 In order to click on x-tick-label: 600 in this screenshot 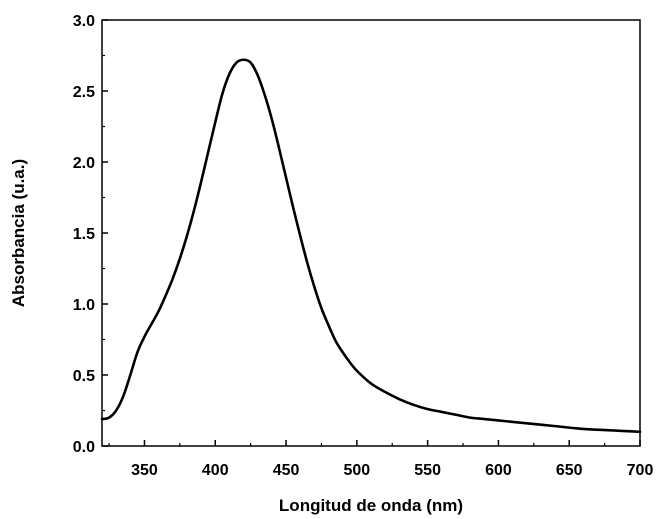, I will do `click(498, 470)`.